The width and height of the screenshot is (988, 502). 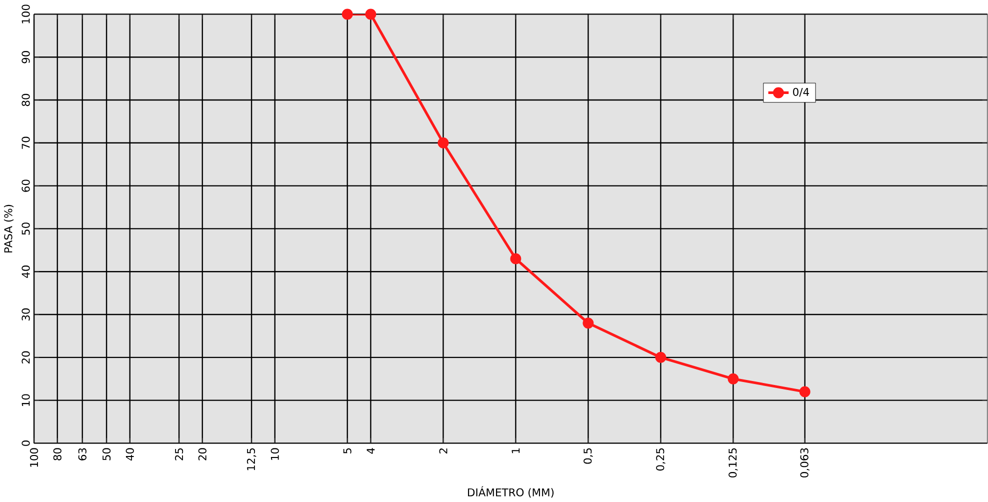 I want to click on x-axis-title: DIÁMETRO (MM), so click(x=511, y=492).